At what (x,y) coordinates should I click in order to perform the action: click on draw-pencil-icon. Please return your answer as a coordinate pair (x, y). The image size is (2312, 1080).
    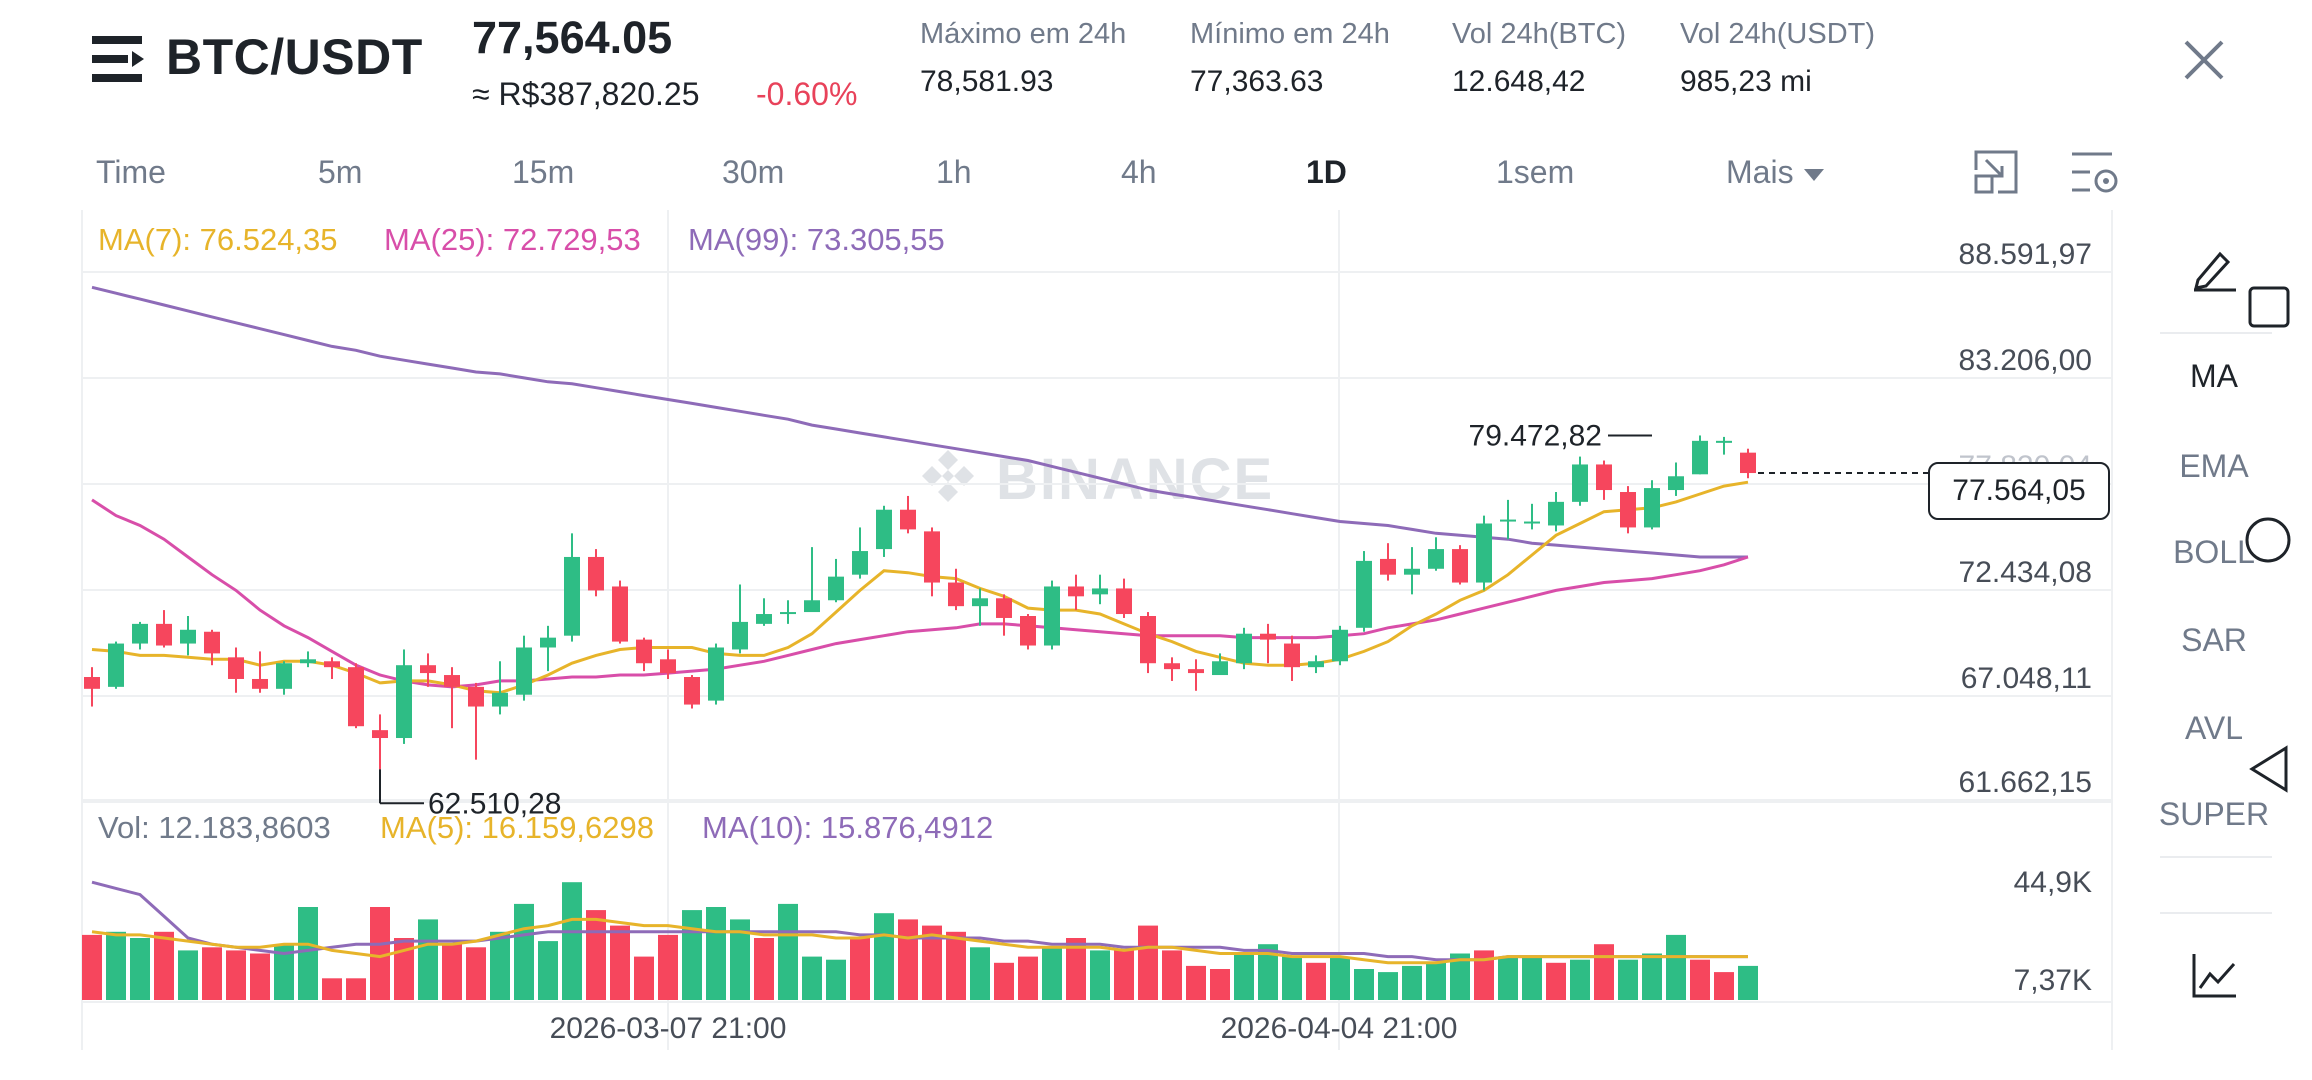
    Looking at the image, I should click on (2215, 269).